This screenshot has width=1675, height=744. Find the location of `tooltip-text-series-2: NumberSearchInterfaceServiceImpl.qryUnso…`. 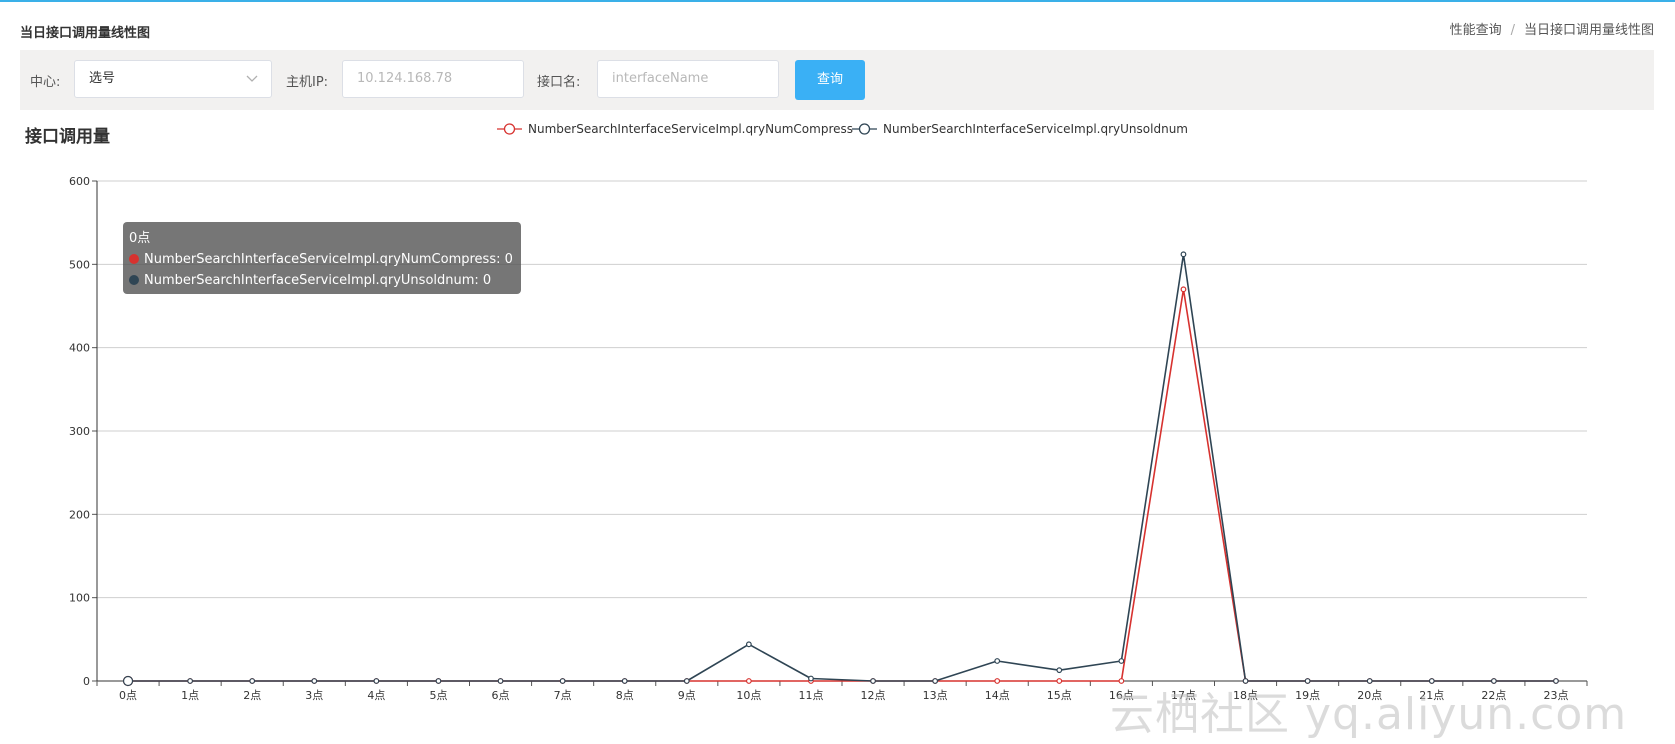

tooltip-text-series-2: NumberSearchInterfaceServiceImpl.qryUnso… is located at coordinates (318, 280).